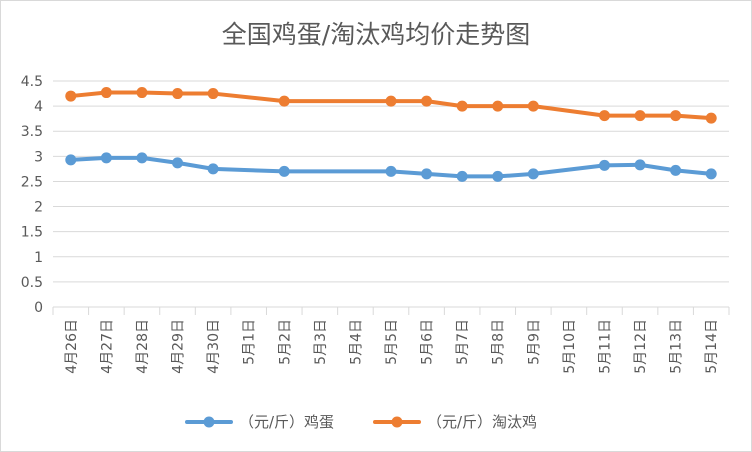 The image size is (752, 452). Describe the element at coordinates (712, 346) in the screenshot. I see `x-tick-label: 5月14日` at that location.